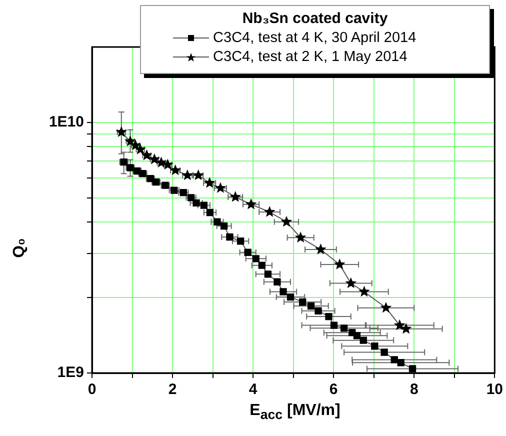 The width and height of the screenshot is (506, 436). Describe the element at coordinates (314, 38) in the screenshot. I see `legend-label: C3C4, test at 4 K, 30 April 2014` at that location.